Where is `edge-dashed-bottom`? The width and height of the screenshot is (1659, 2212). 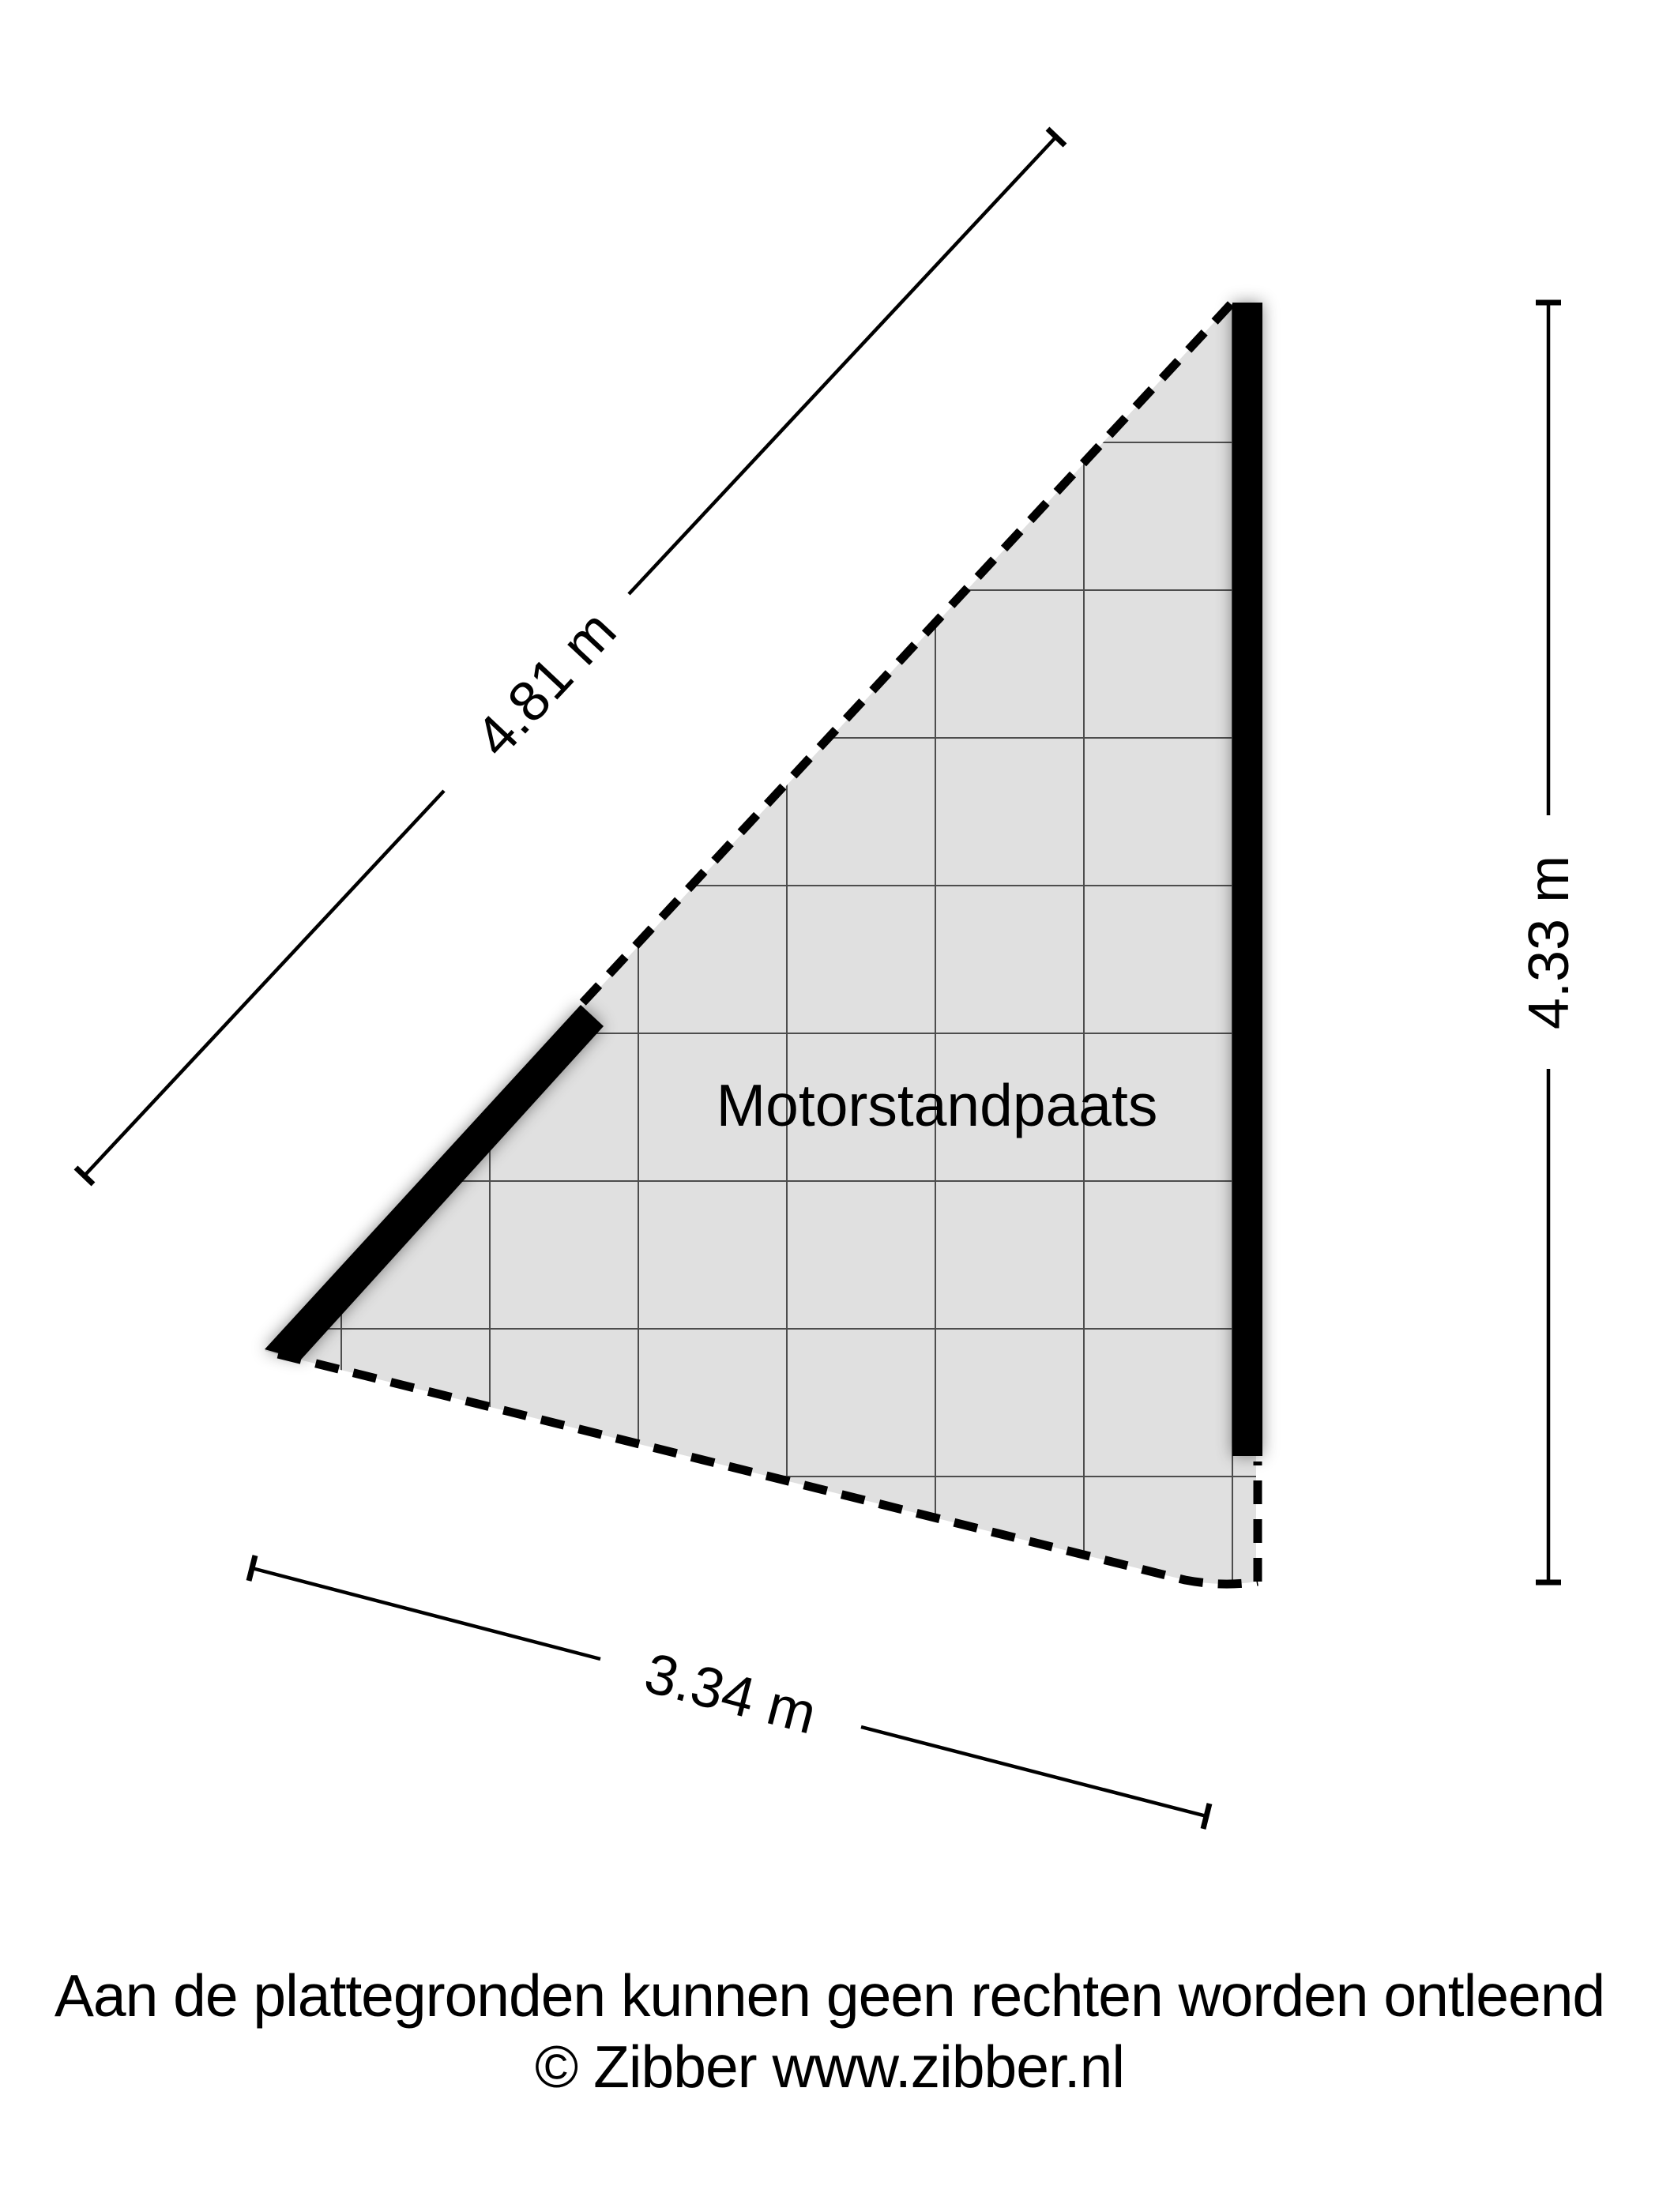 edge-dashed-bottom is located at coordinates (767, 1469).